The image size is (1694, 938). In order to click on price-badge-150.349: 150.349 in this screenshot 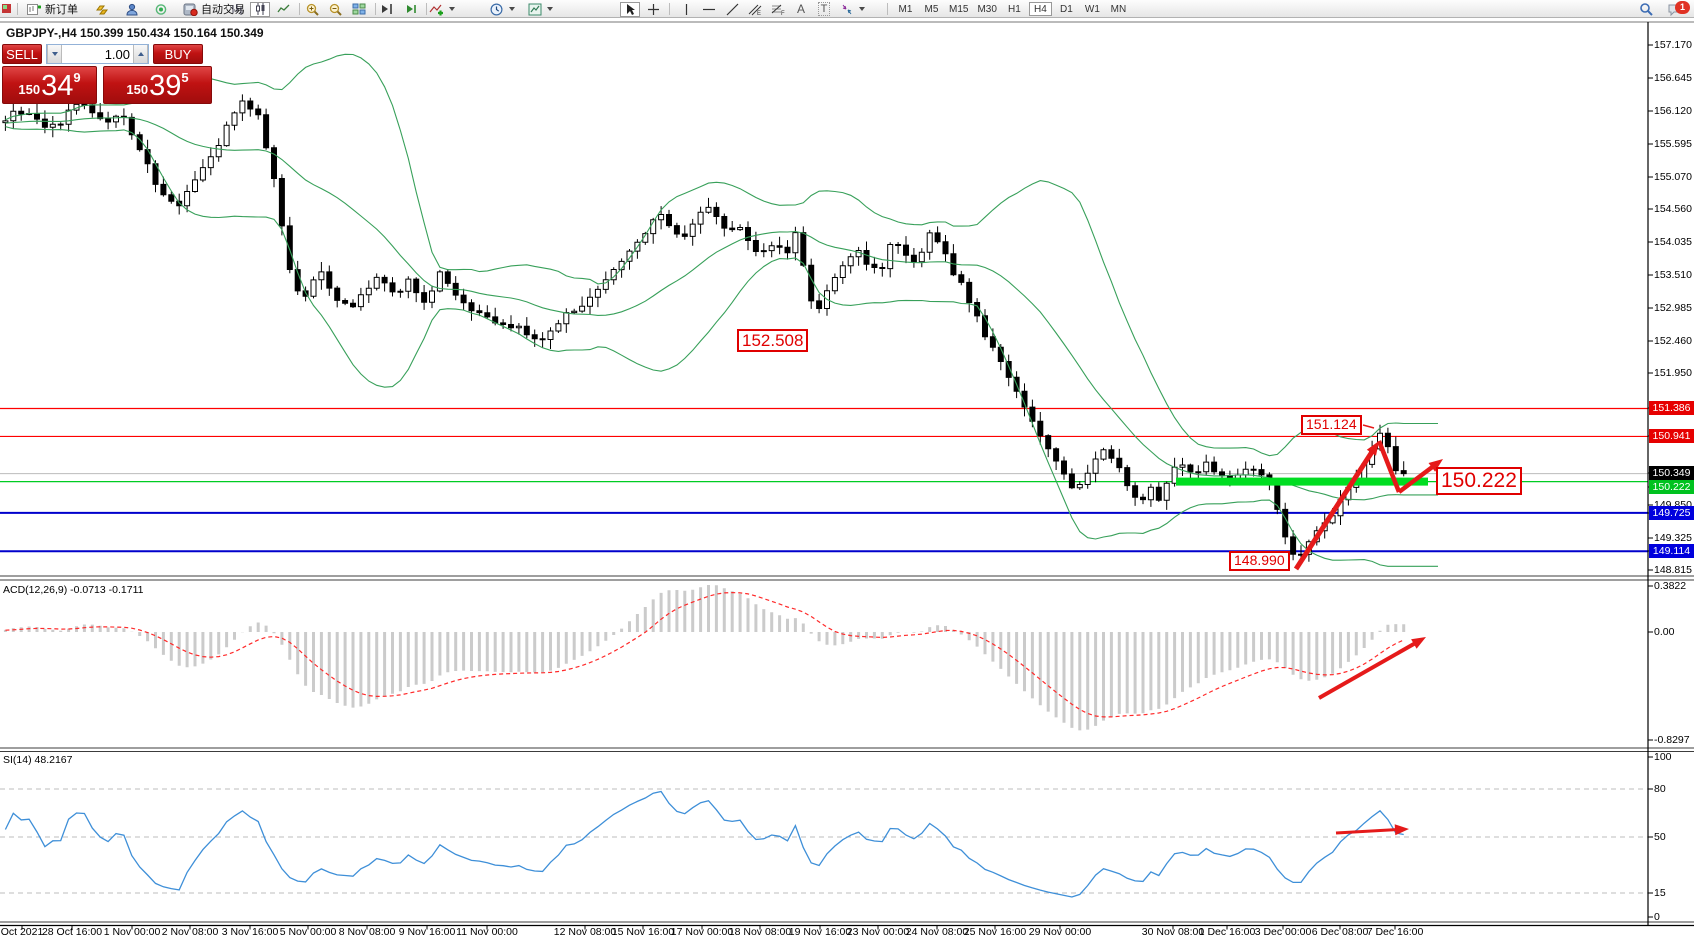, I will do `click(1671, 473)`.